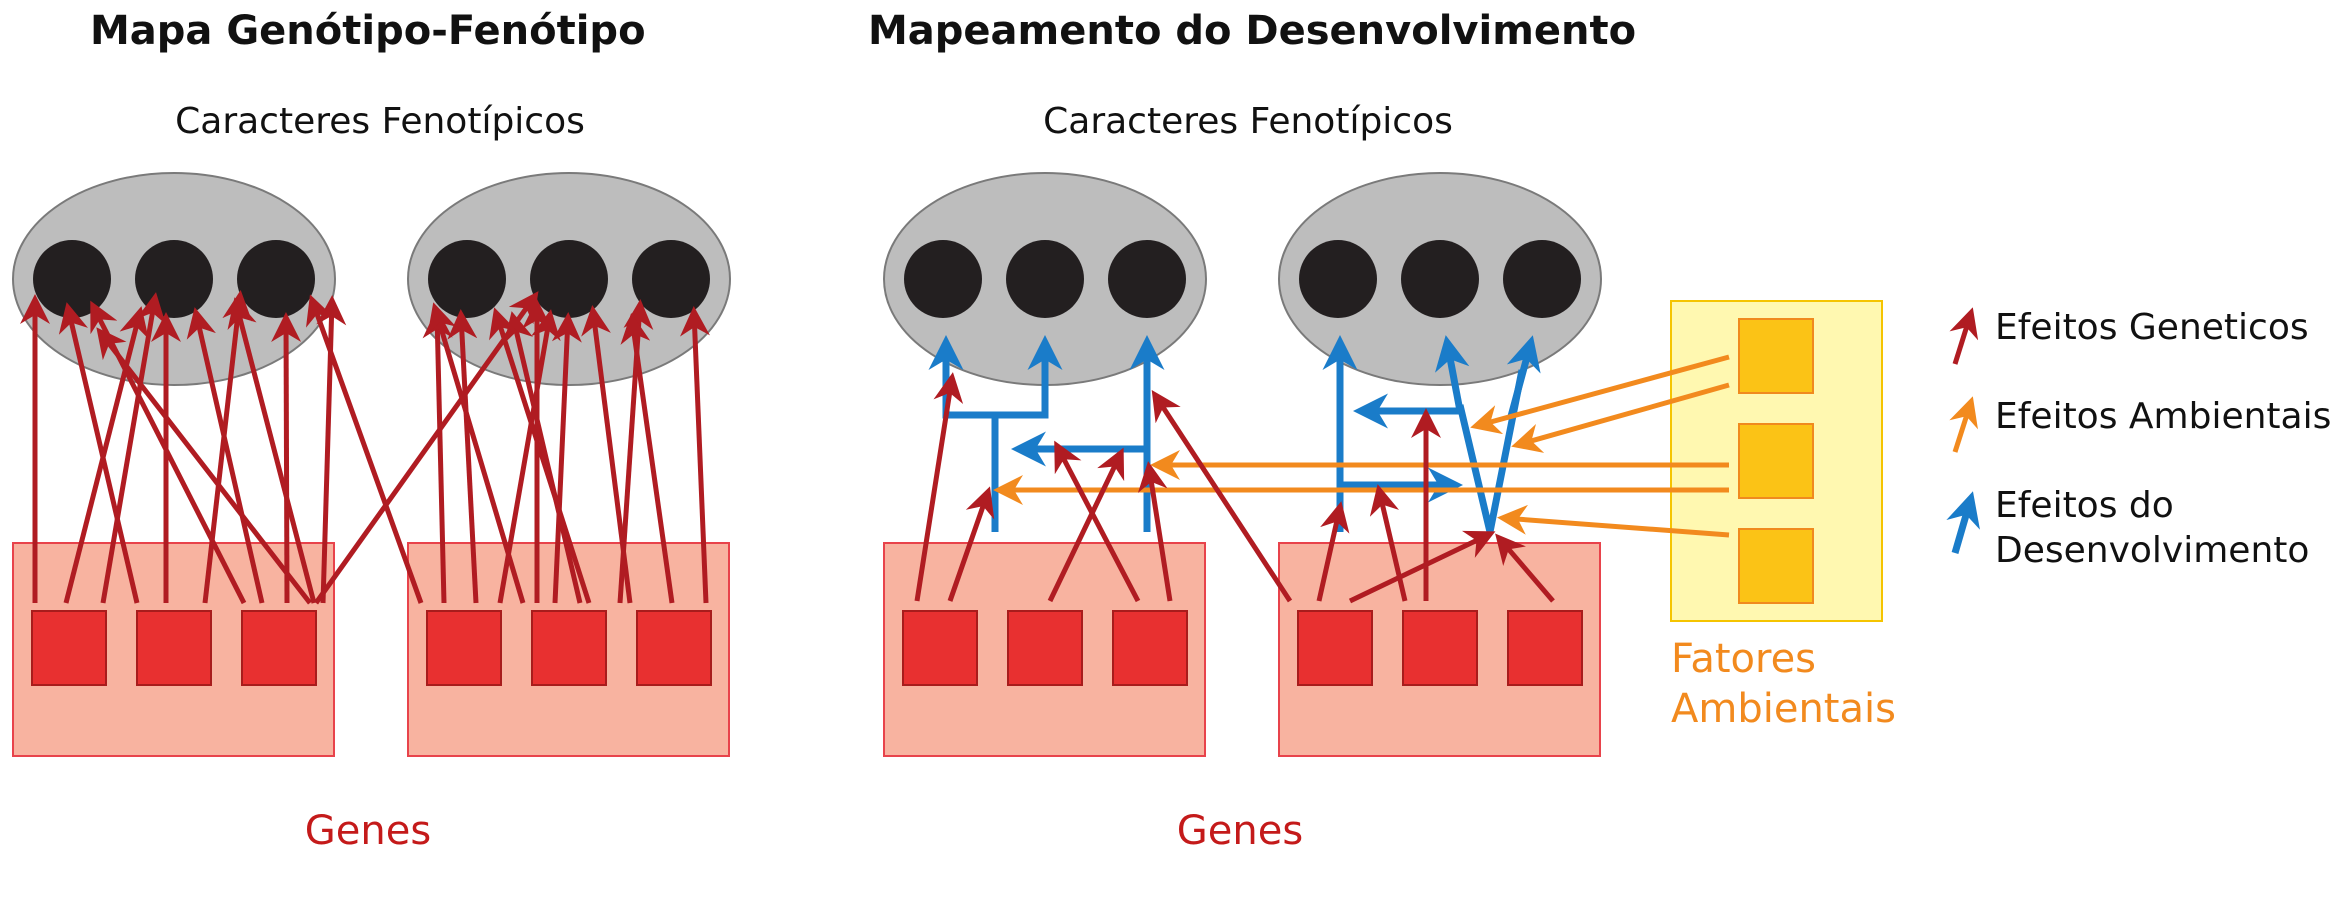  I want to click on right-traits-label: Caracteres Fenotípicos, so click(1248, 121).